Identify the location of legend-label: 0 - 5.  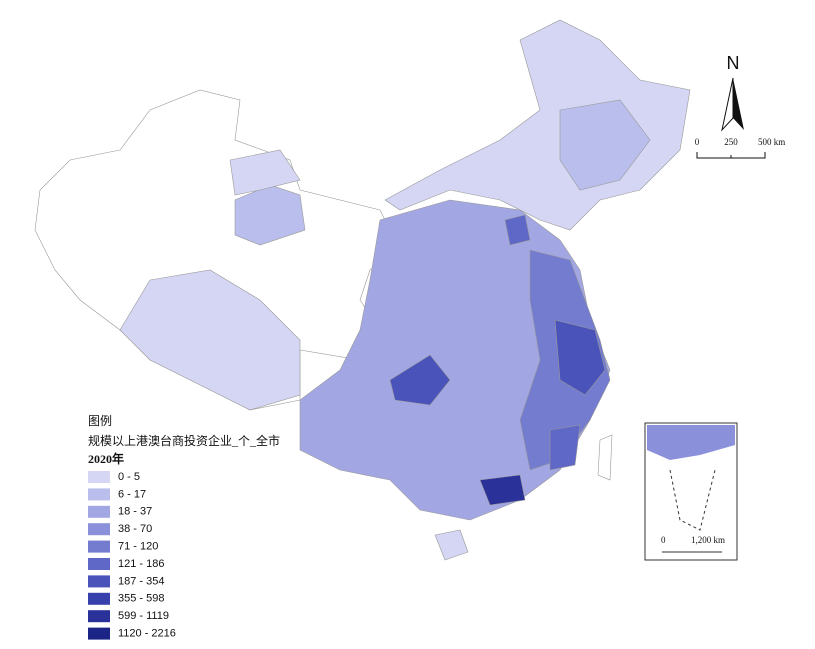
(129, 477).